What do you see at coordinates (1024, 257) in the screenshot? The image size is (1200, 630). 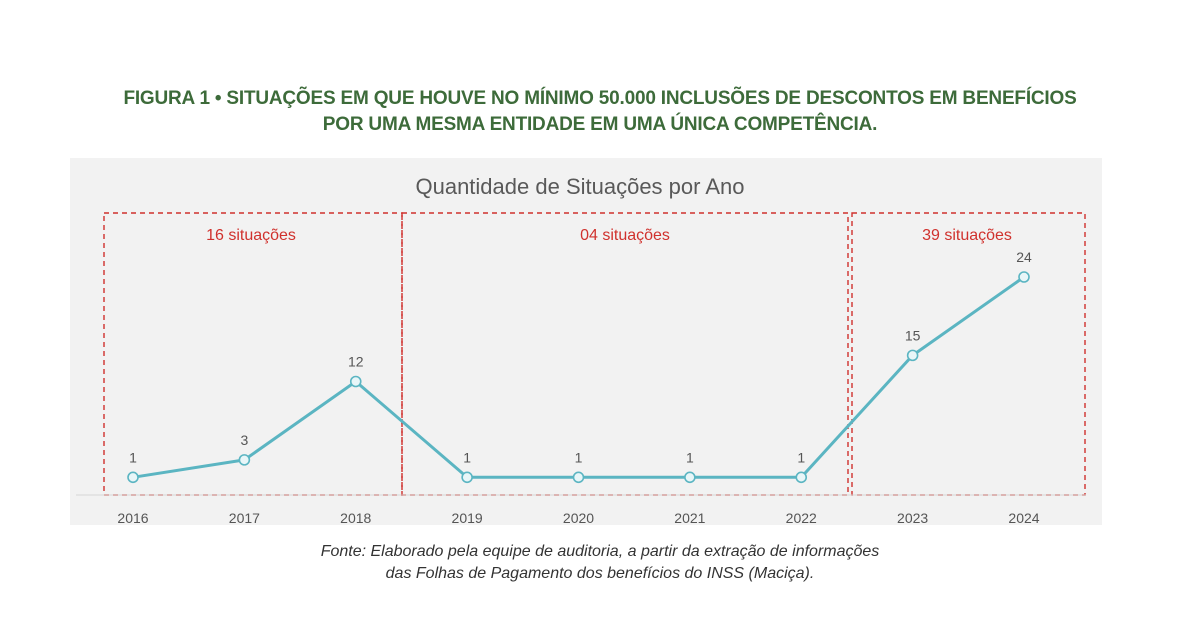 I see `data-label-2024: 24` at bounding box center [1024, 257].